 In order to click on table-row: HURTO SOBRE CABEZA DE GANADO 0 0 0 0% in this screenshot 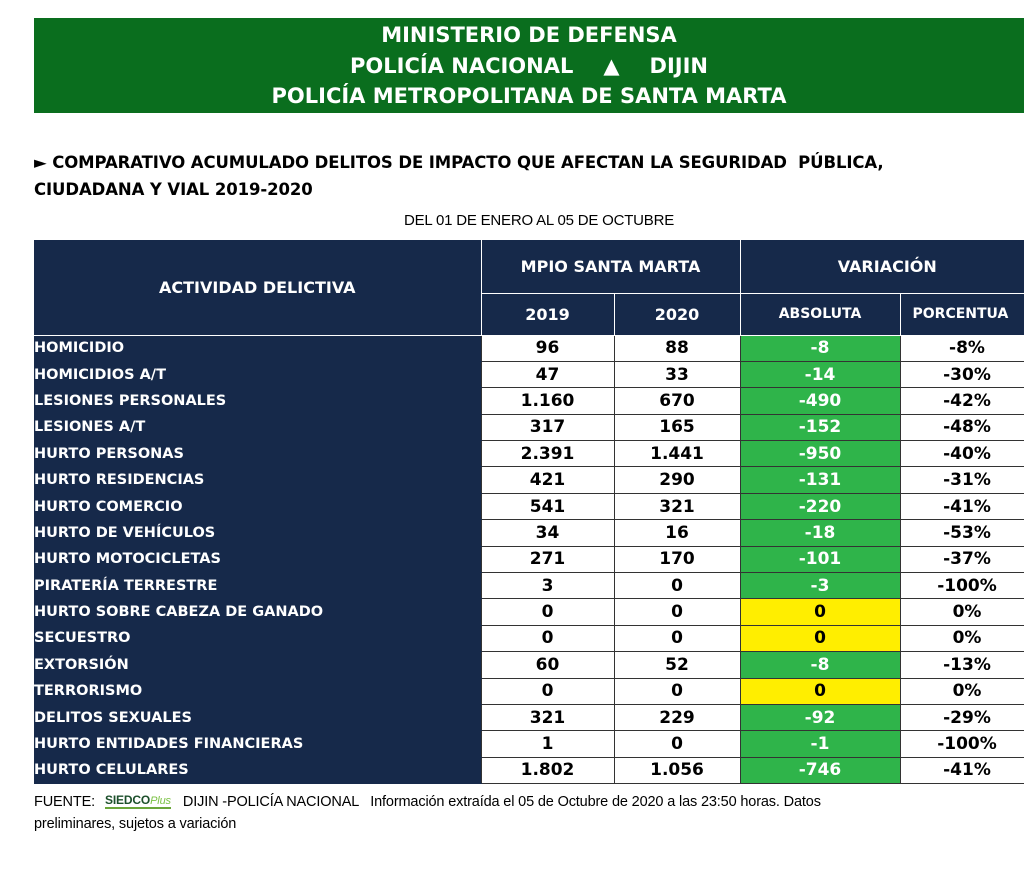, I will do `click(529, 612)`.